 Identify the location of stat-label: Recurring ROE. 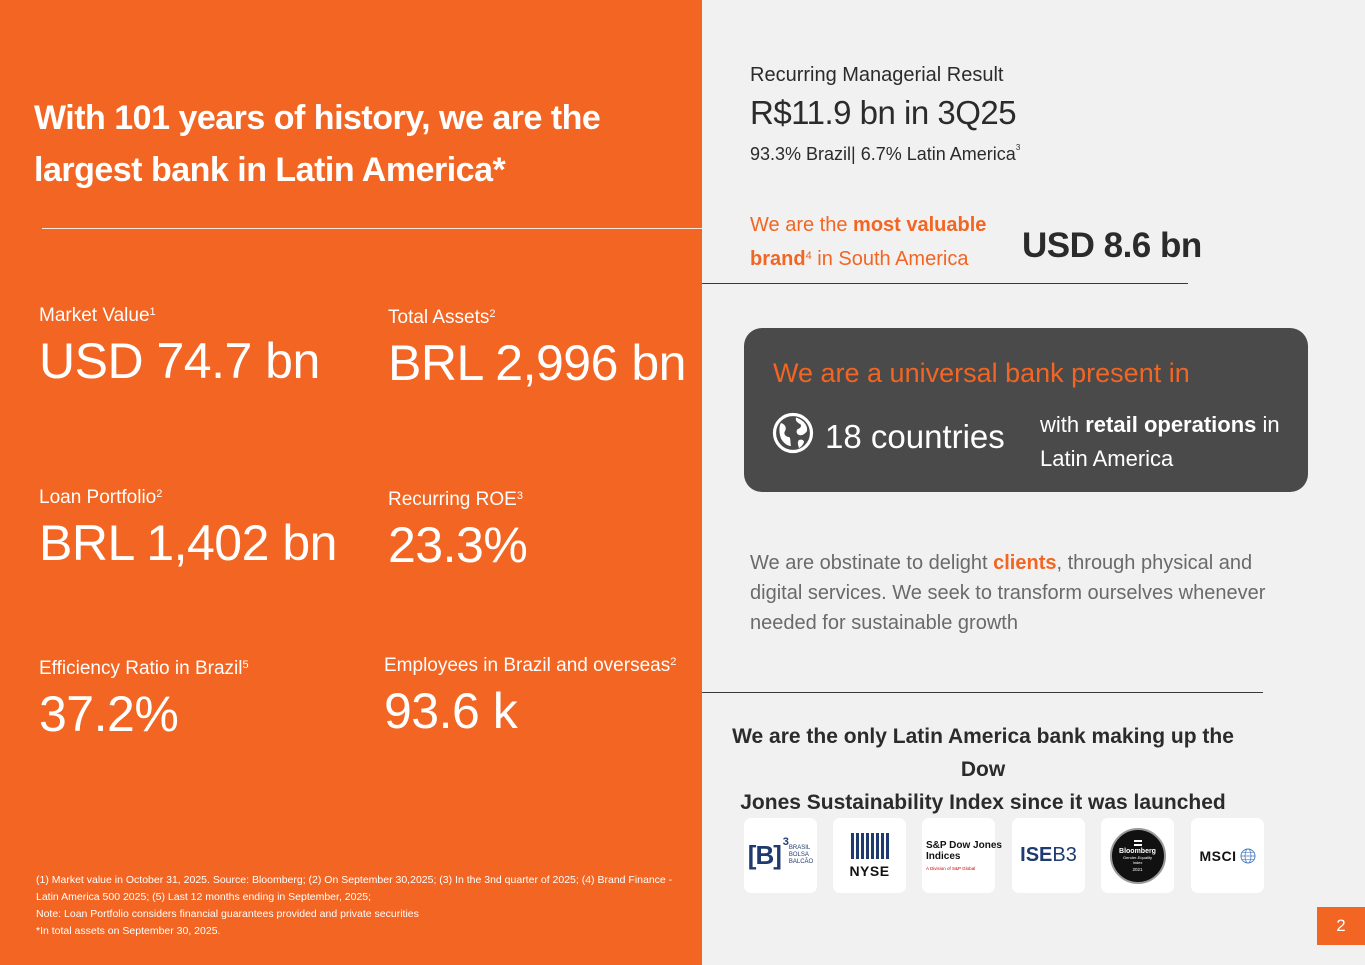
(452, 499).